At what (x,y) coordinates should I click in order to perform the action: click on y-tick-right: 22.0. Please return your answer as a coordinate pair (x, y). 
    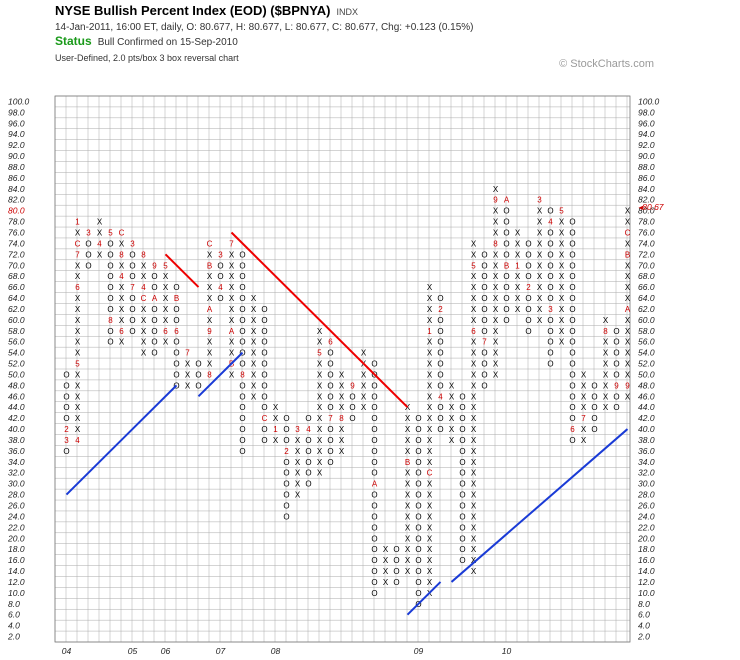
    Looking at the image, I should click on (646, 527).